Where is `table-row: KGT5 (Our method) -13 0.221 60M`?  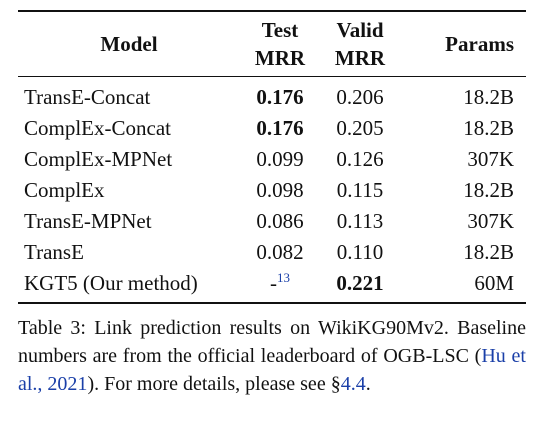 table-row: KGT5 (Our method) -13 0.221 60M is located at coordinates (272, 285).